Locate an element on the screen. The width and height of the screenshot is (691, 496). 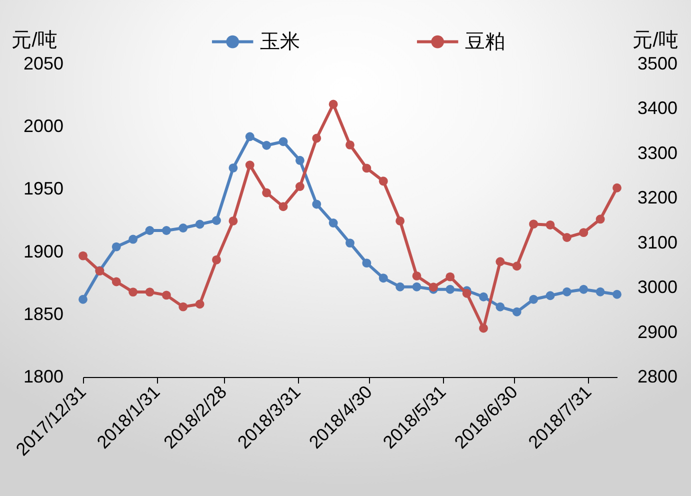
y2-tick-label: 3000 is located at coordinates (658, 287).